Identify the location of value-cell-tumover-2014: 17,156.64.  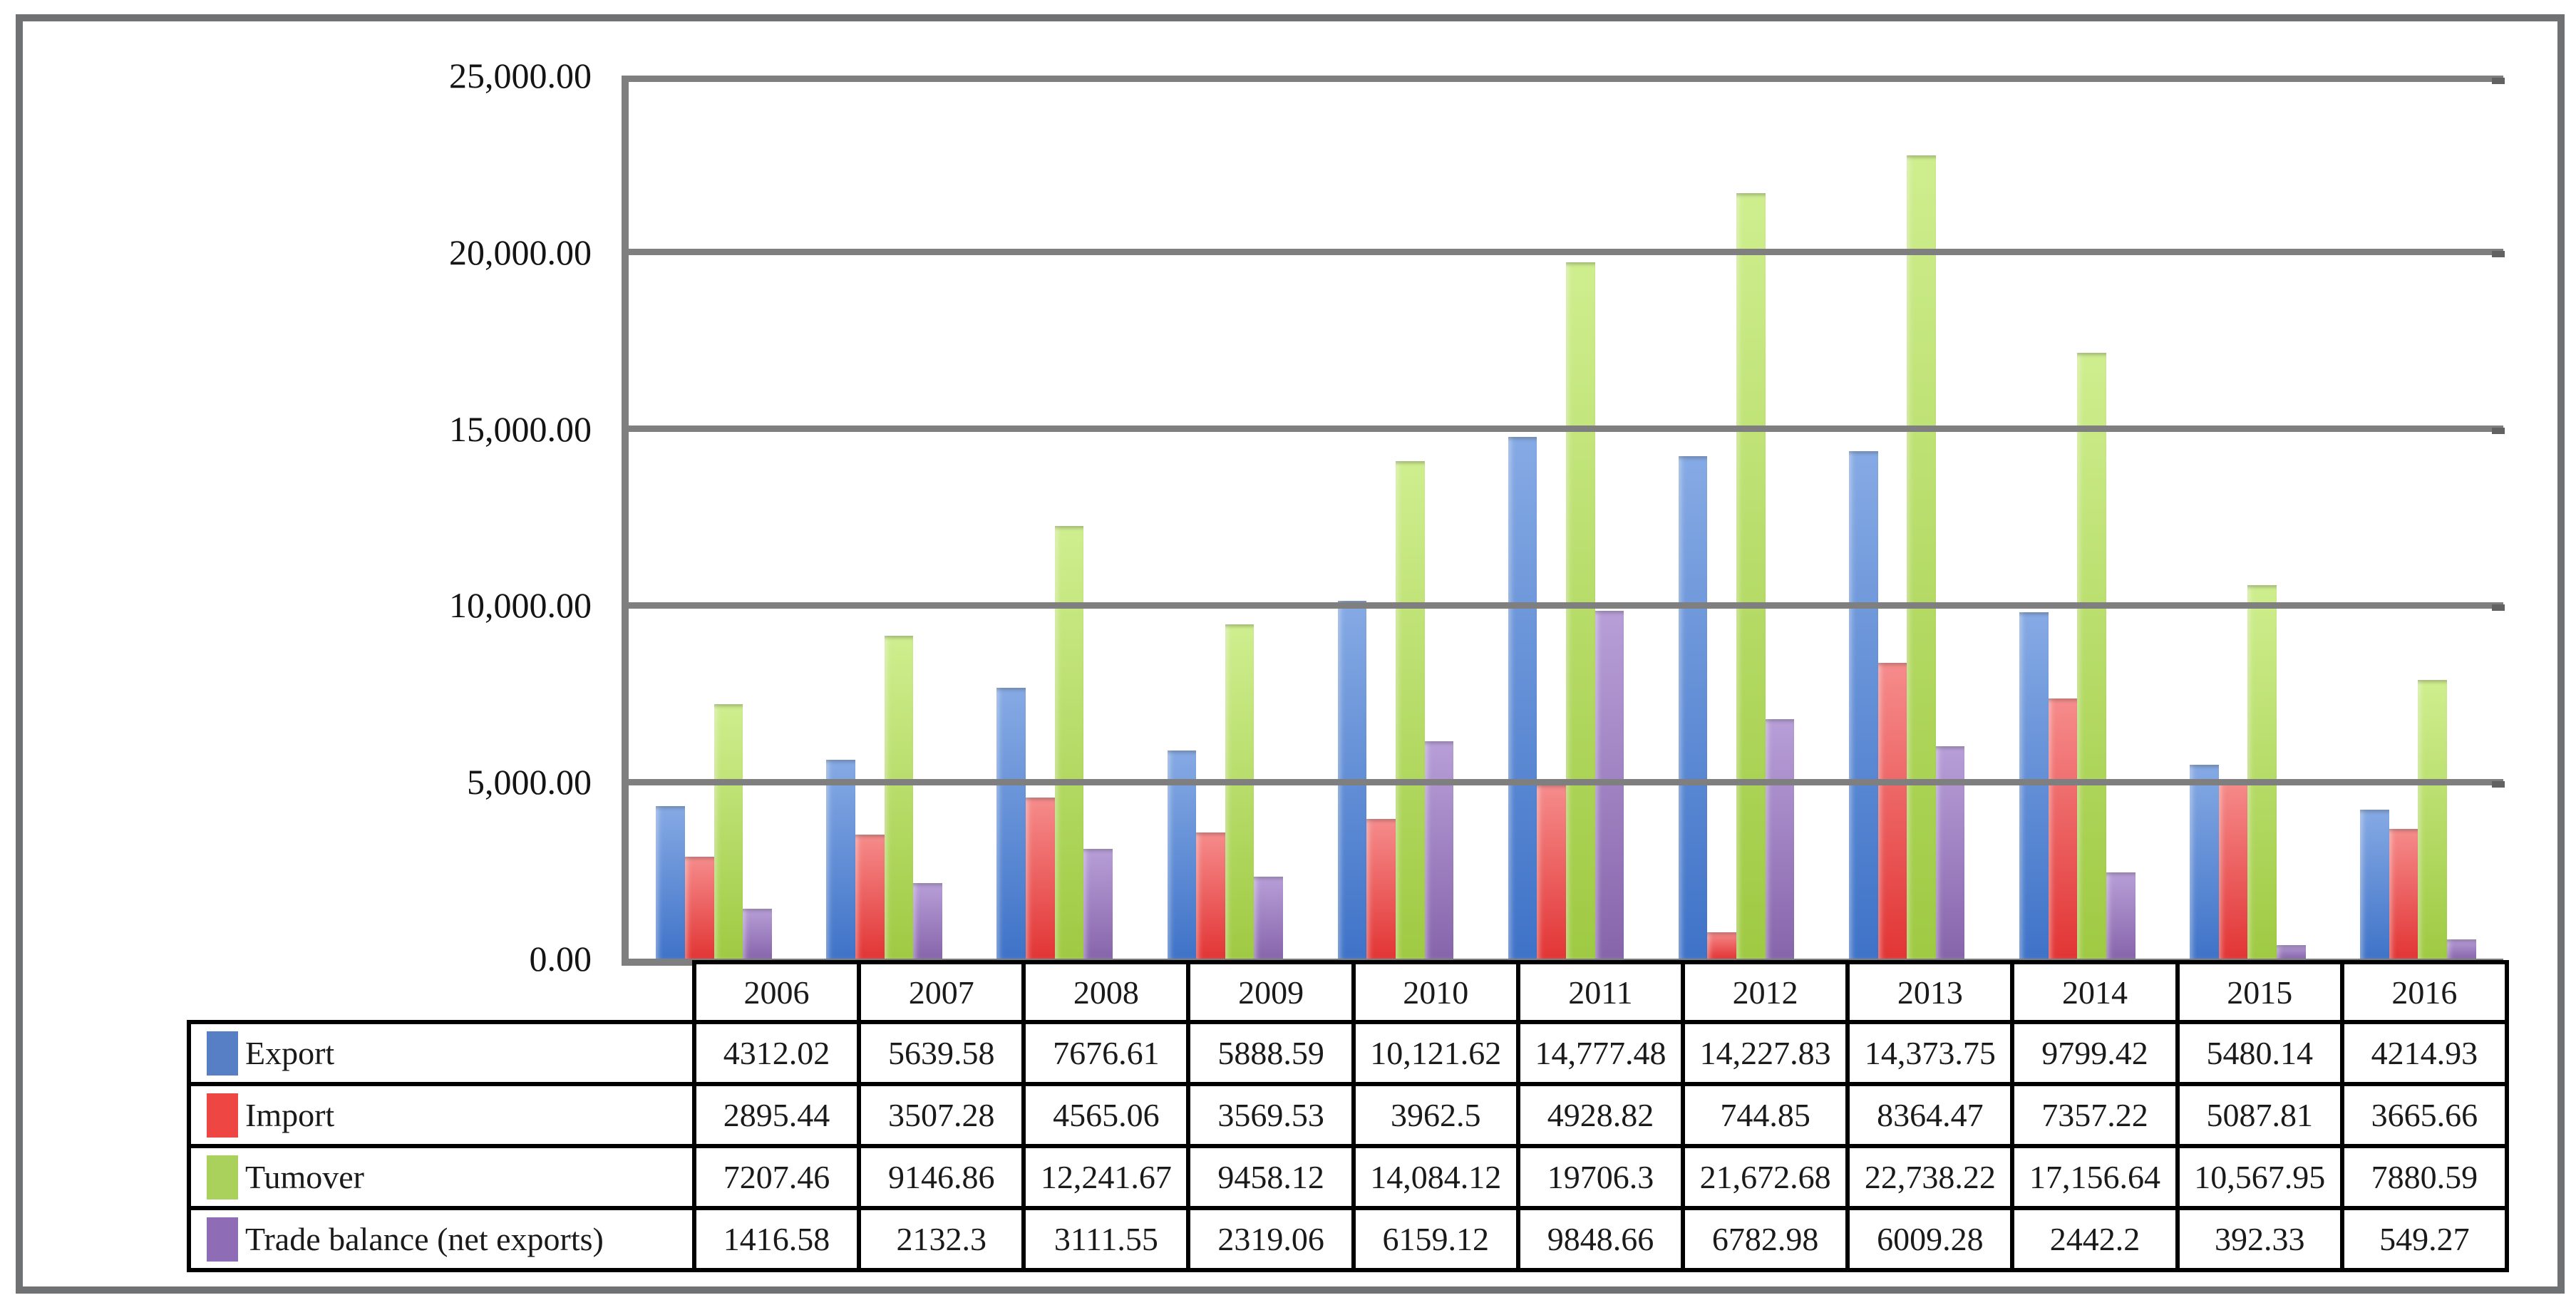
(2095, 1177).